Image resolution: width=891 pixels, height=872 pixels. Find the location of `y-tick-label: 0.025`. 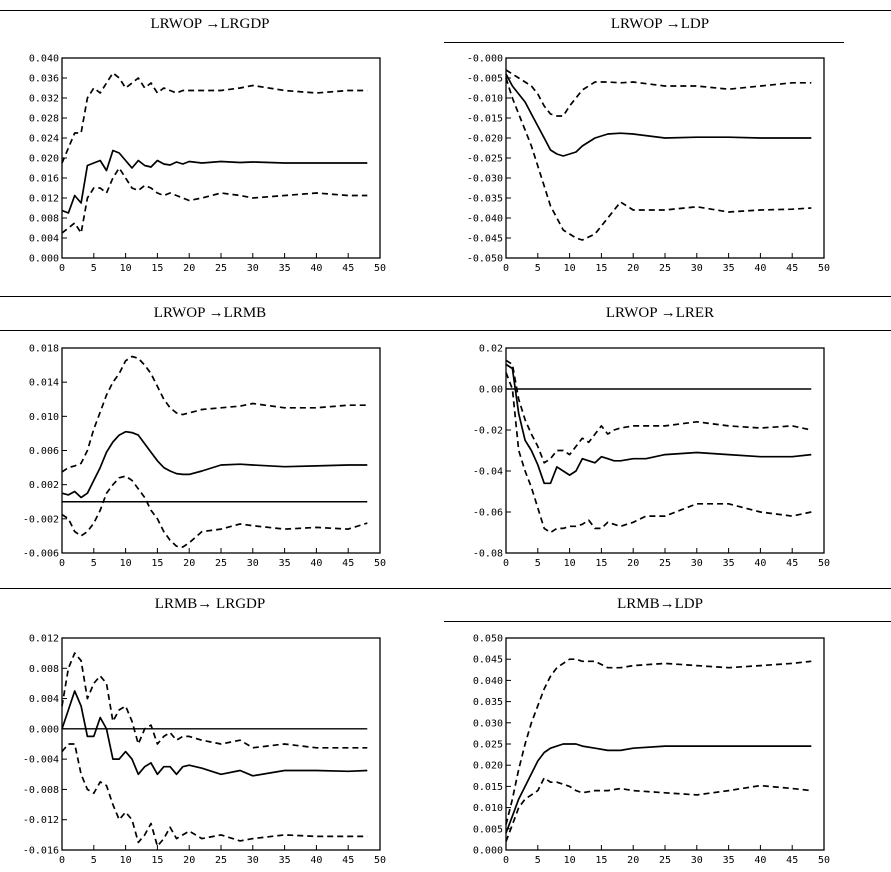

y-tick-label: 0.025 is located at coordinates (488, 745).